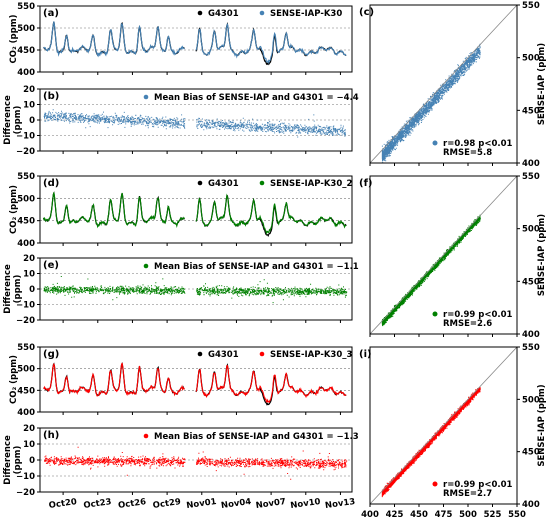 The width and height of the screenshot is (550, 519). I want to click on ylabel-c: SENSE-IAP (ppm), so click(542, 84).